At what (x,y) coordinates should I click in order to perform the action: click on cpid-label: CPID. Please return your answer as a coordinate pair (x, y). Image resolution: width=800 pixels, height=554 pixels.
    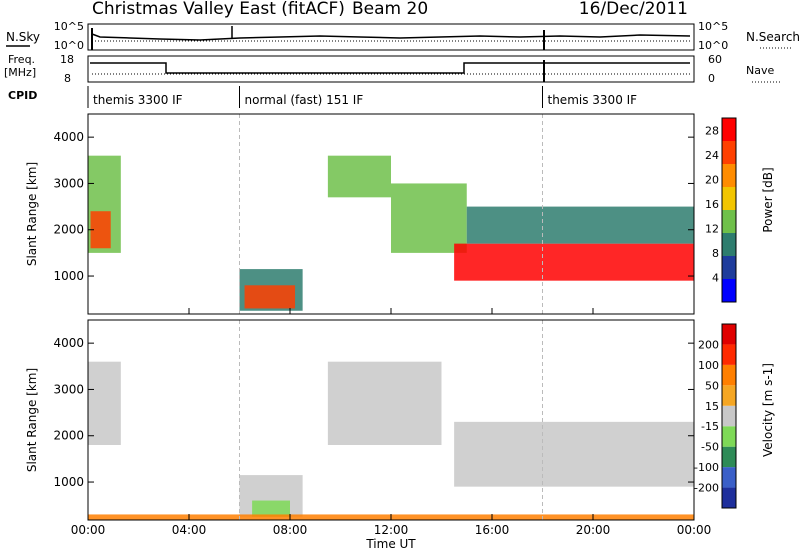
    Looking at the image, I should click on (22, 95).